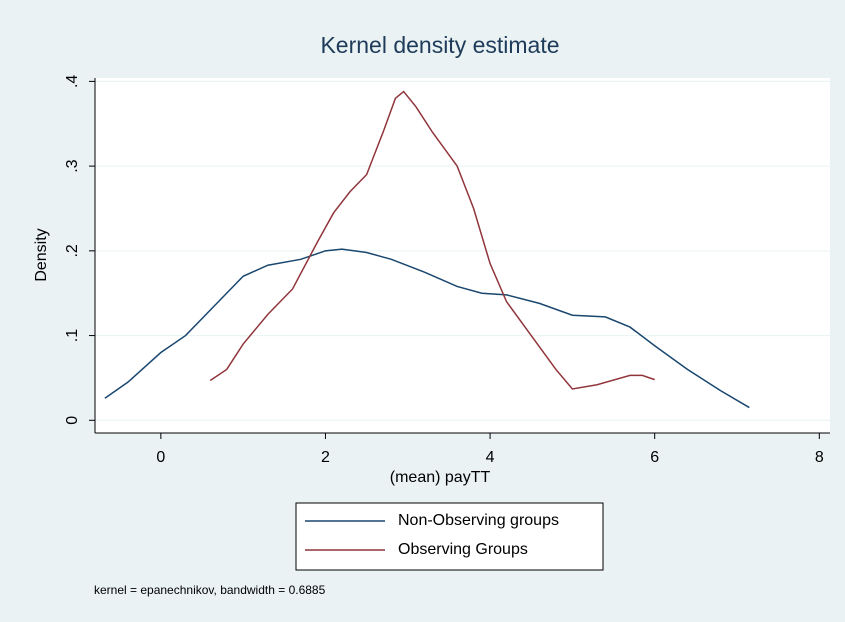 Image resolution: width=845 pixels, height=622 pixels. I want to click on legend-box, so click(449, 536).